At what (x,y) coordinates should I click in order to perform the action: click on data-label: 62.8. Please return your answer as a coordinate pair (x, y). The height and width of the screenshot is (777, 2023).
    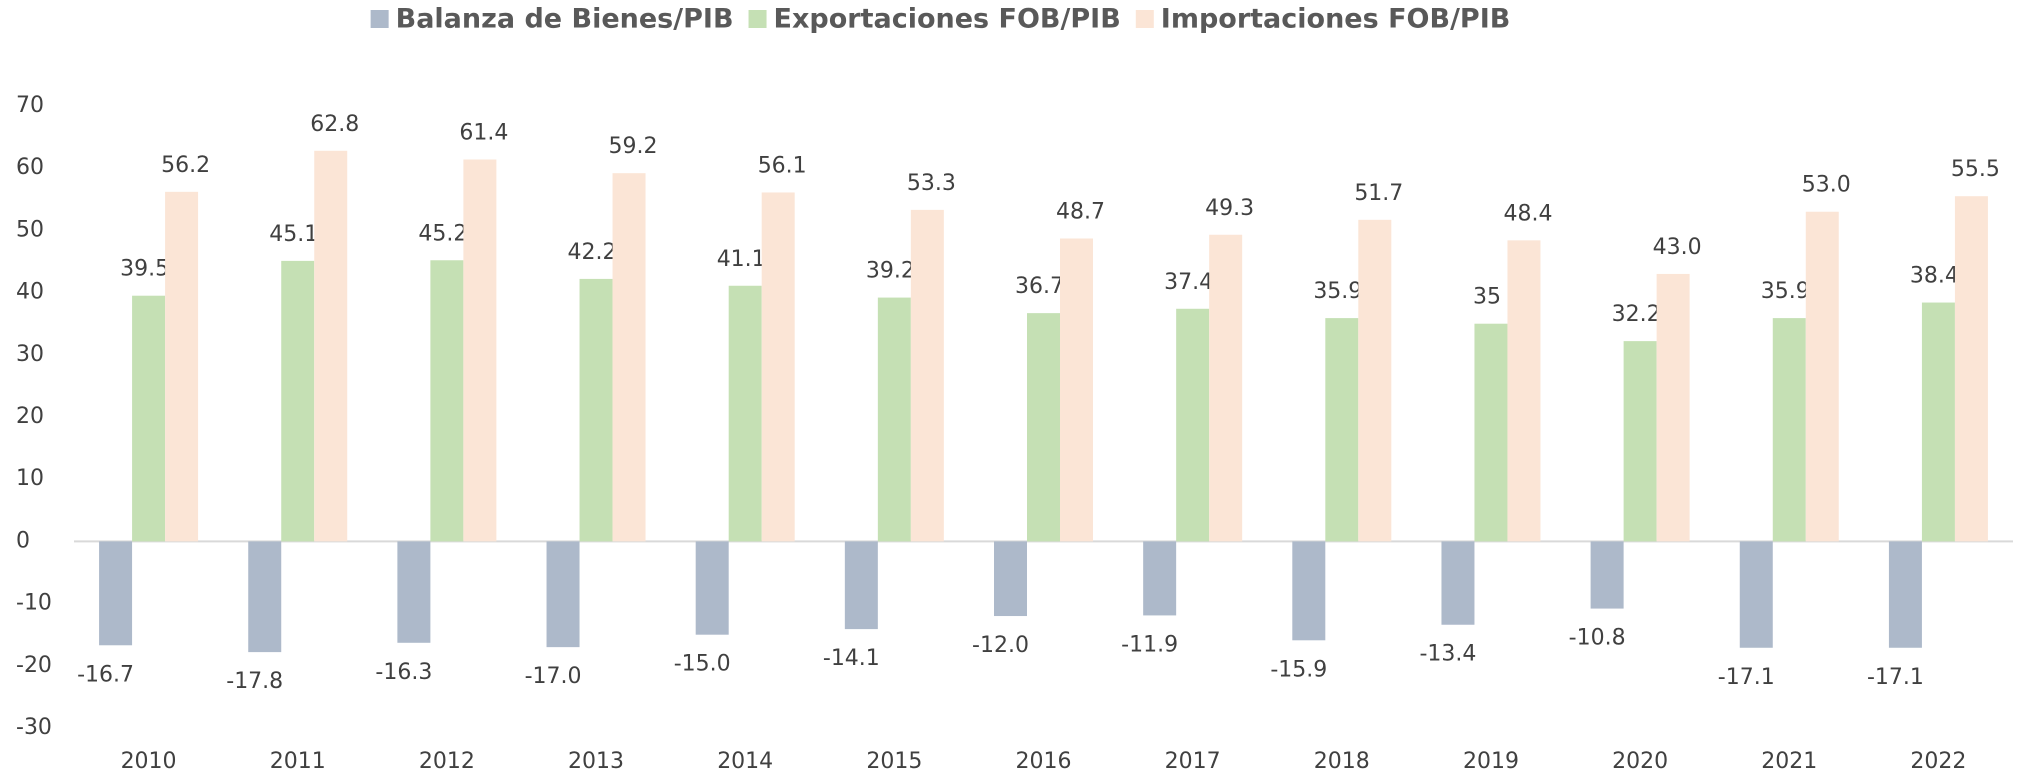
    Looking at the image, I should click on (334, 124).